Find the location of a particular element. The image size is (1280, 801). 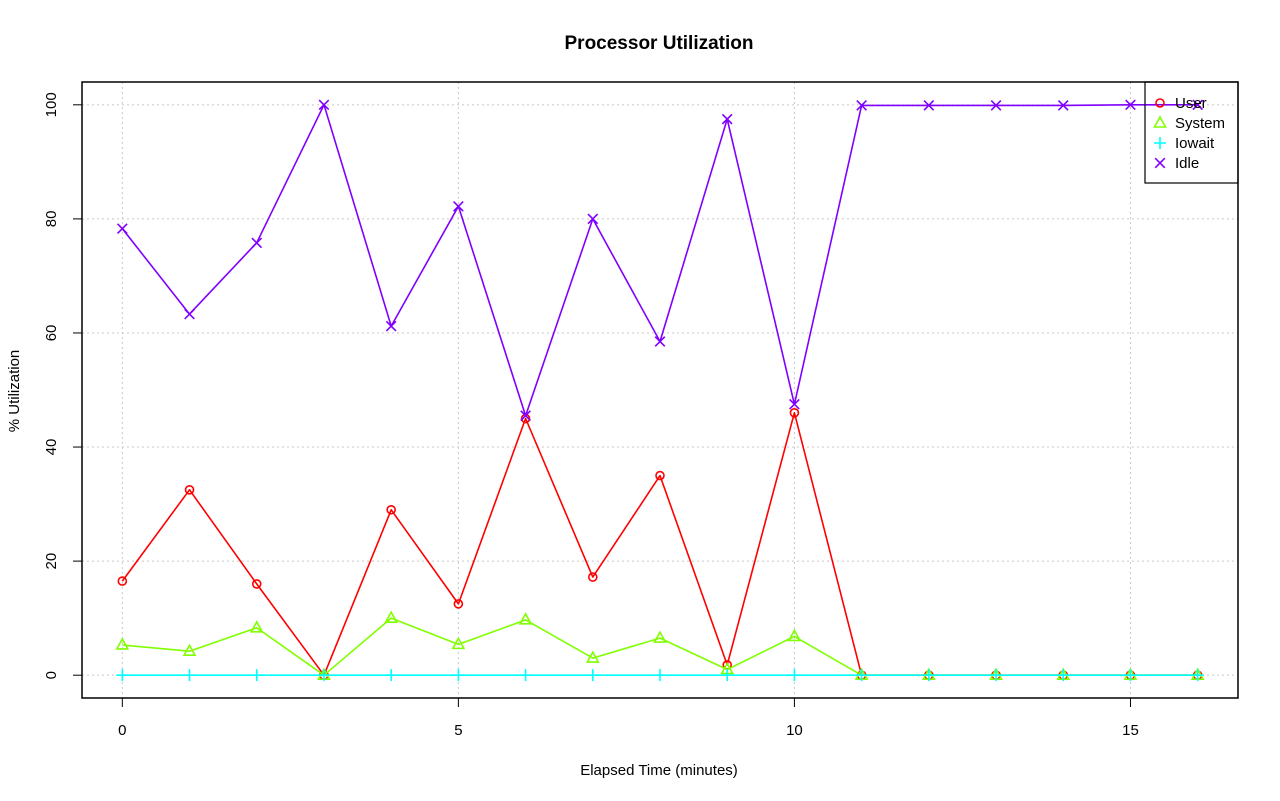

legend: User System Iowait Idle is located at coordinates (1191, 132).